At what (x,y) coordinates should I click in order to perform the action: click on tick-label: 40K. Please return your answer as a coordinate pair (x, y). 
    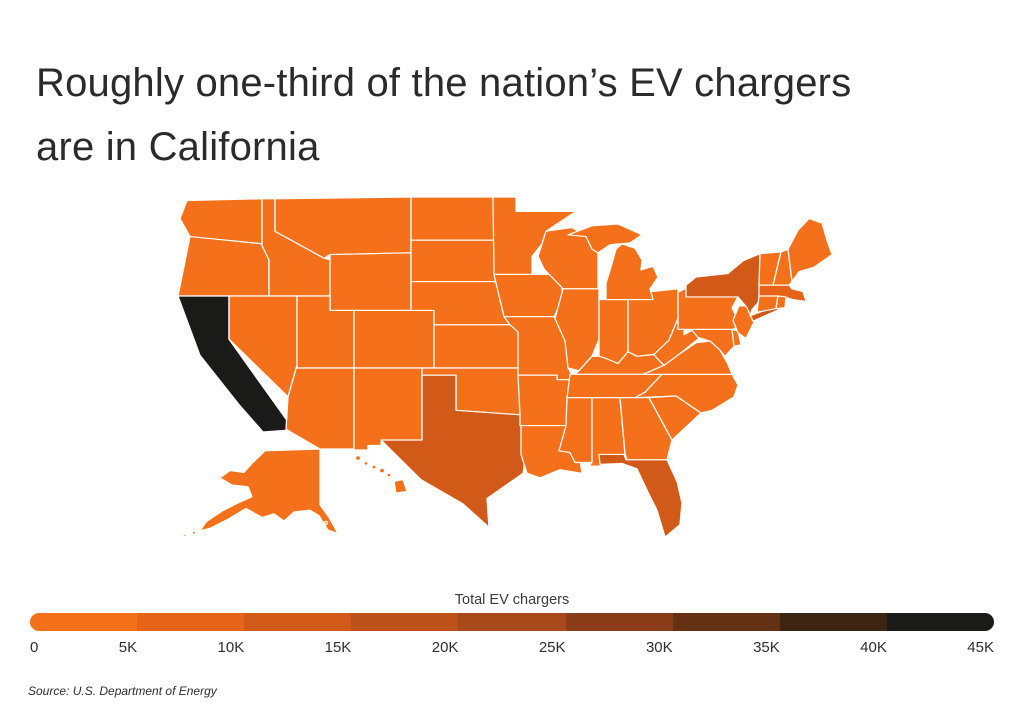
    Looking at the image, I should click on (873, 647).